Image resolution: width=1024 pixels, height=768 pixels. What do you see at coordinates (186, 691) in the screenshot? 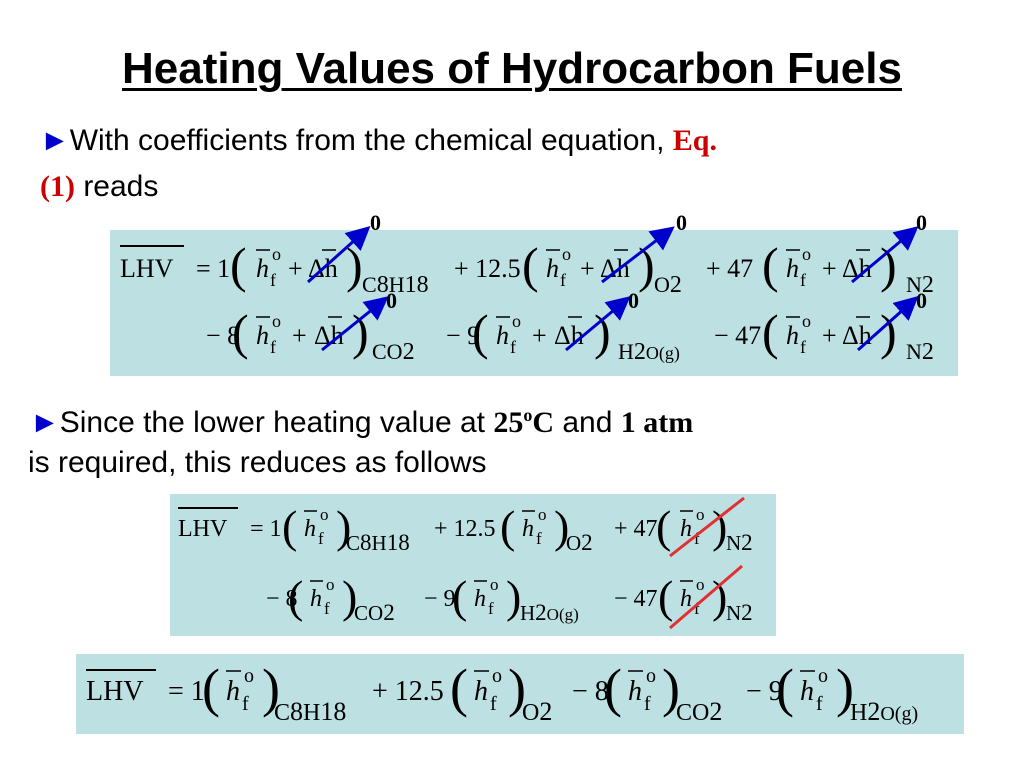
I see `svg-text: = 1` at bounding box center [186, 691].